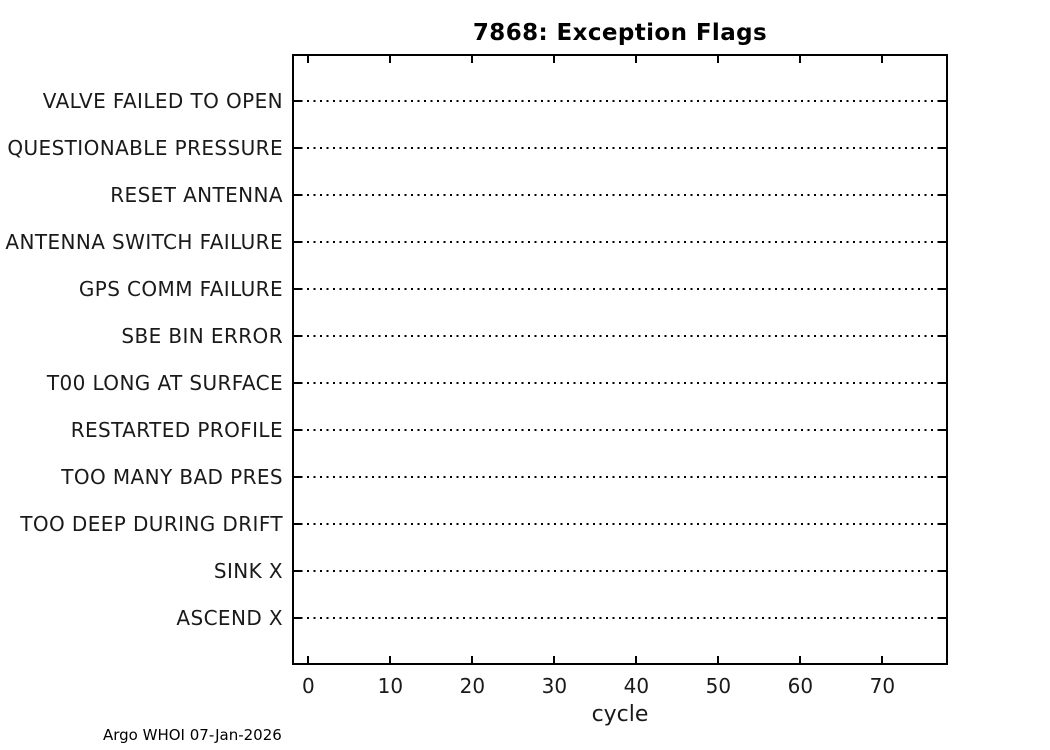 The width and height of the screenshot is (1050, 750). What do you see at coordinates (390, 686) in the screenshot?
I see `x-tick-label: 10` at bounding box center [390, 686].